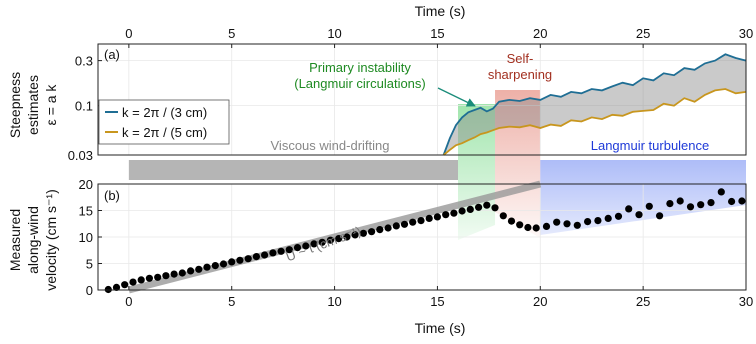 The width and height of the screenshot is (756, 344). I want to click on primary-instability-arrow, so click(456, 97).